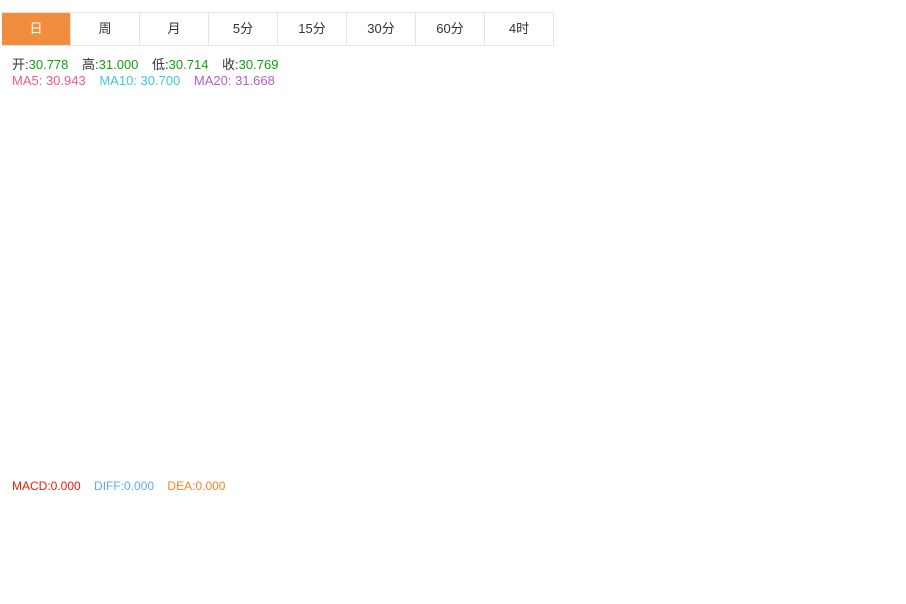 This screenshot has width=906, height=604. I want to click on price-tick-label: 29.951, so click(856, 344).